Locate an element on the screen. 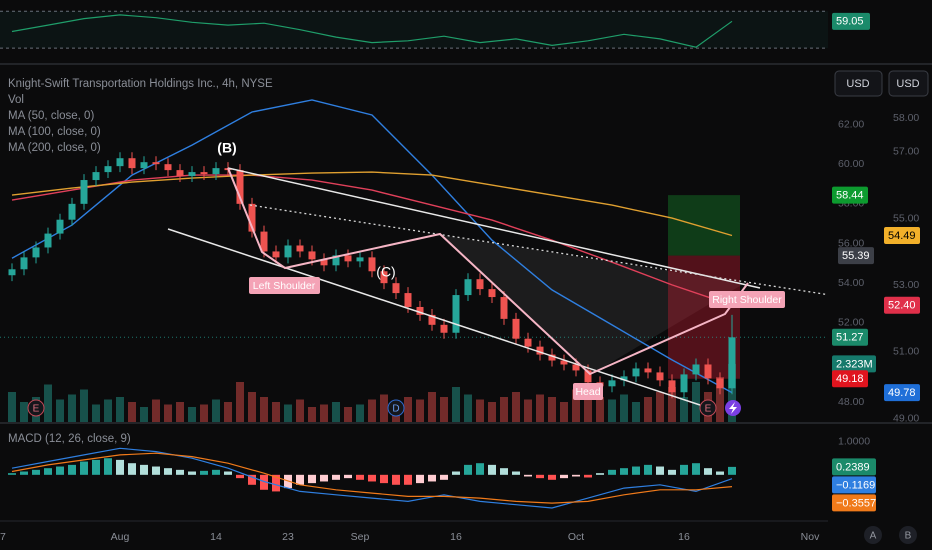 This screenshot has width=932, height=550. currency-buttons: USD USD is located at coordinates (881, 83).